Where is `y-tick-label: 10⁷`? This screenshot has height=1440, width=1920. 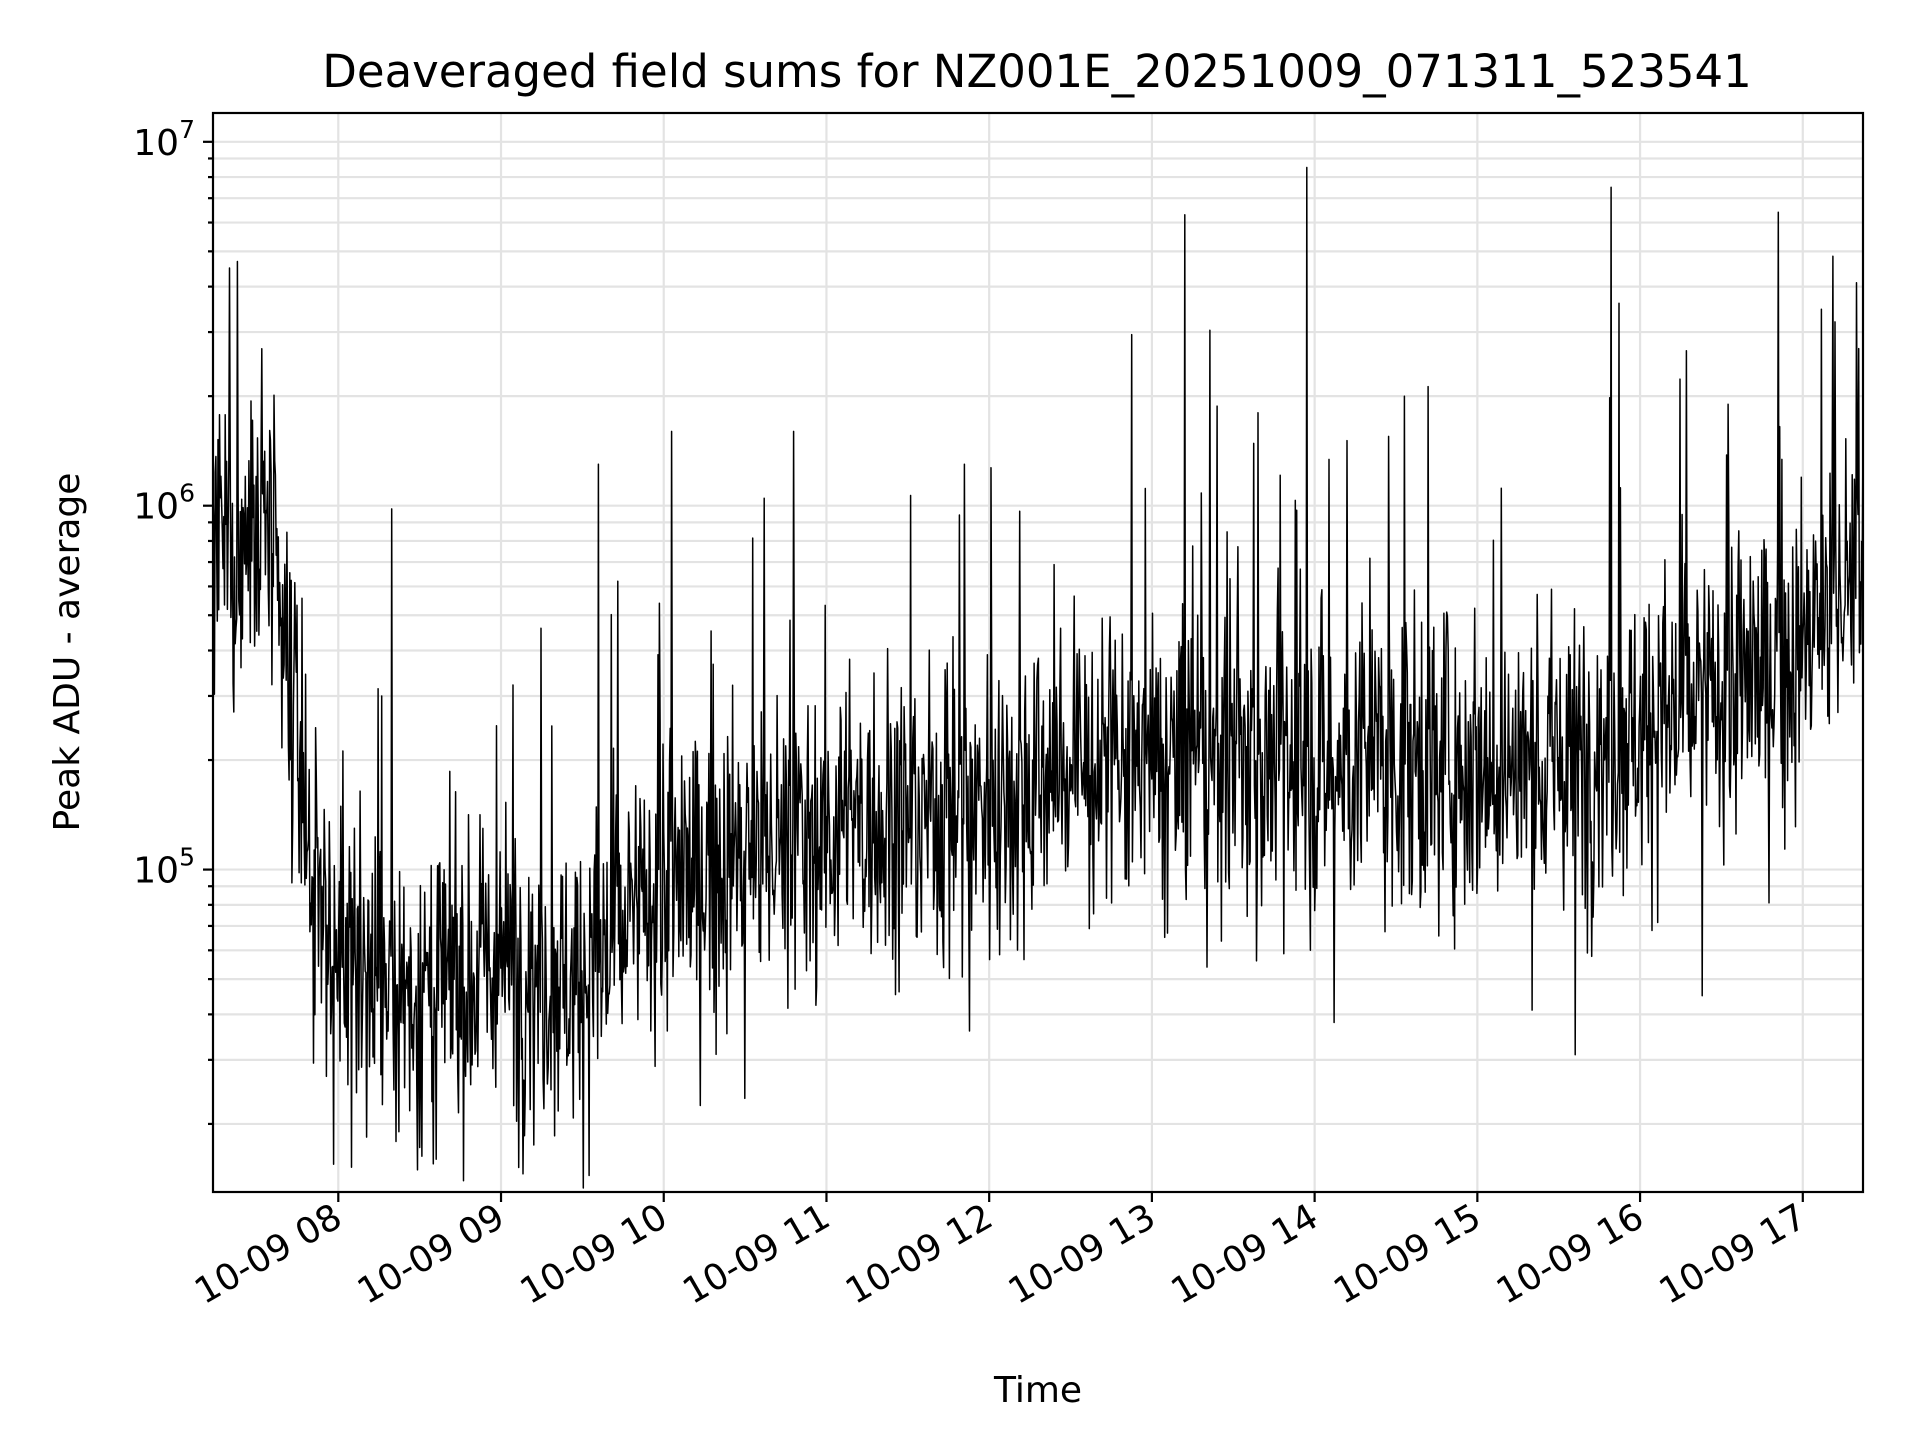
y-tick-label: 10⁷ is located at coordinates (164, 139).